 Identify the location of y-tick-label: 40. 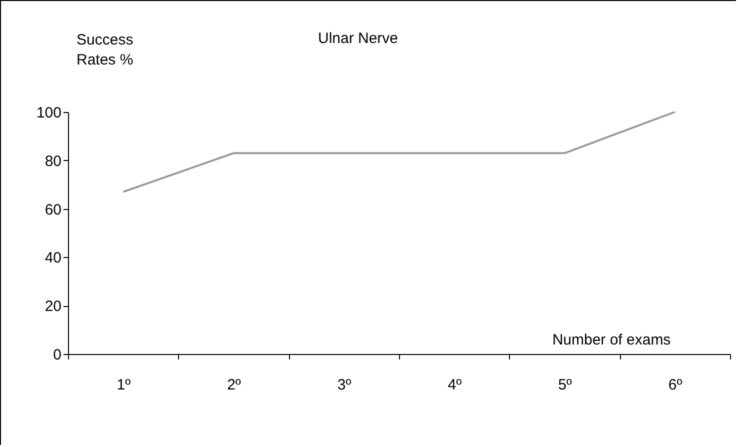
(53, 258).